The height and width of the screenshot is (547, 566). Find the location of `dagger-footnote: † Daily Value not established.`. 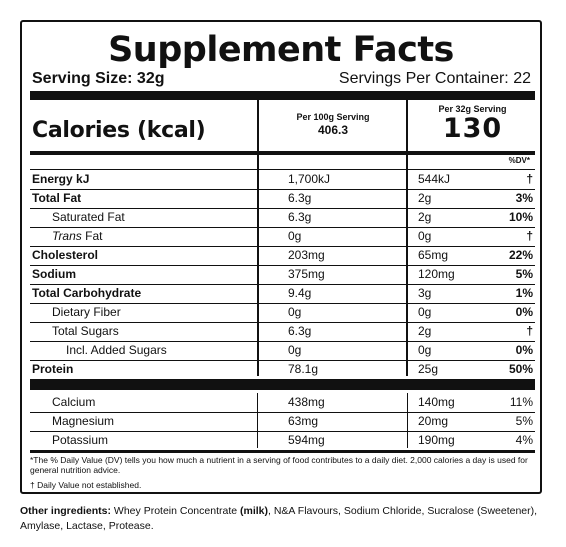

dagger-footnote: † Daily Value not established. is located at coordinates (86, 485).